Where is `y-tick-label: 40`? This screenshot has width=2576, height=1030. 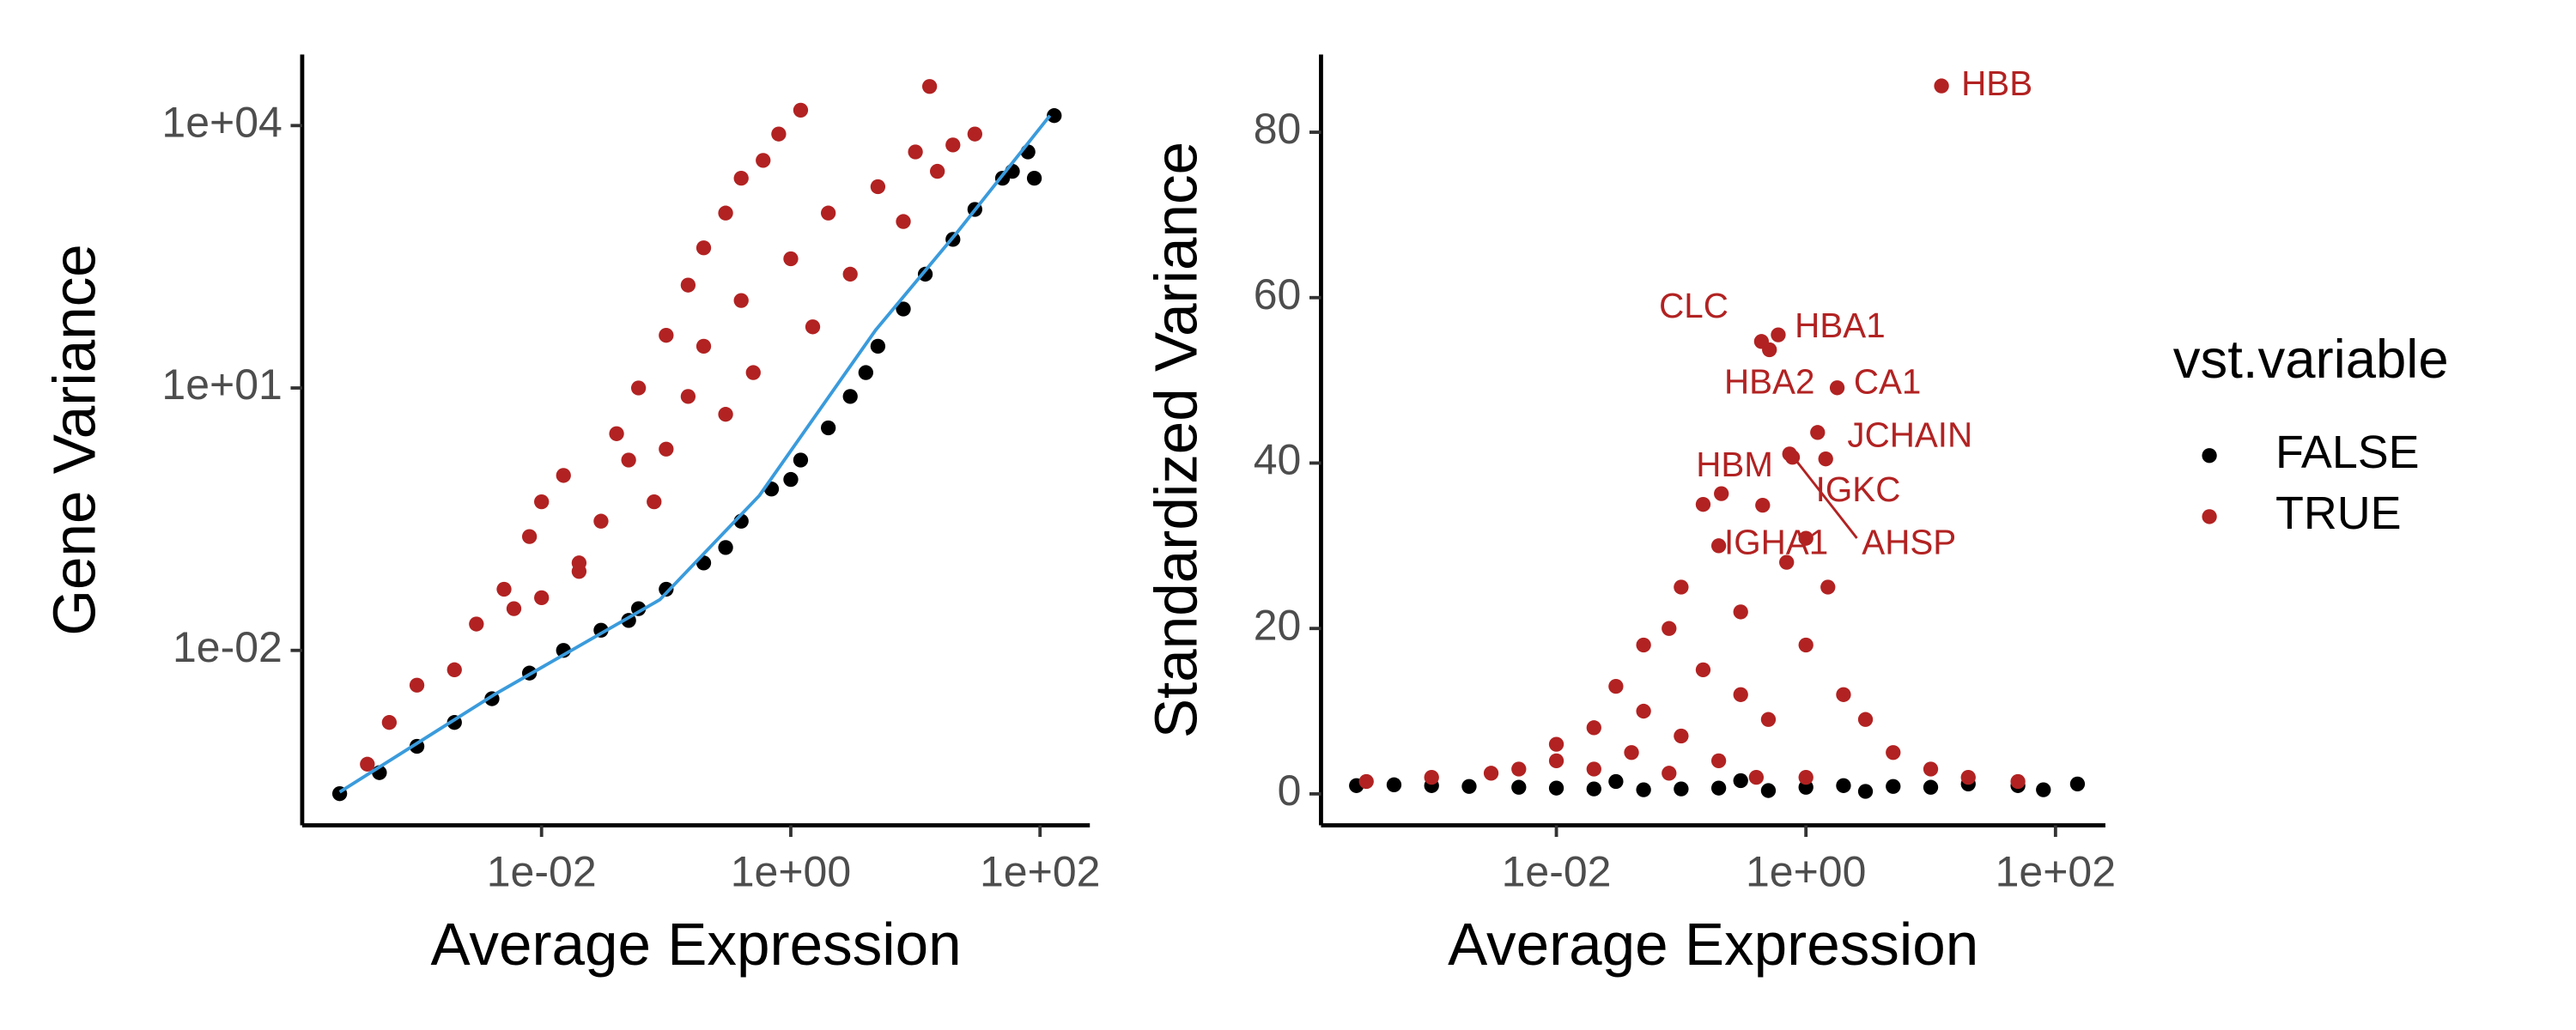
y-tick-label: 40 is located at coordinates (1278, 460).